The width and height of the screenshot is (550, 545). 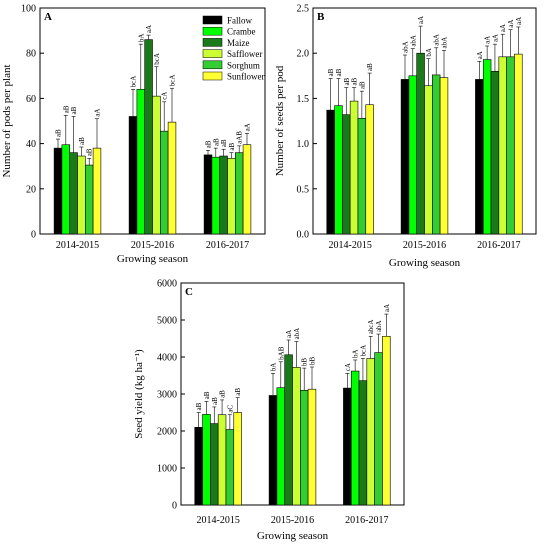 What do you see at coordinates (167, 284) in the screenshot?
I see `y-tick-label: 6000` at bounding box center [167, 284].